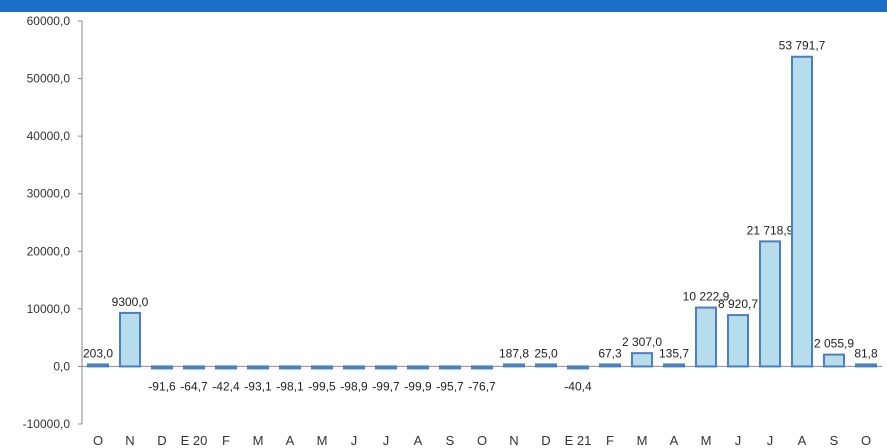  Describe the element at coordinates (578, 440) in the screenshot. I see `x-tick-label: E 21` at that location.